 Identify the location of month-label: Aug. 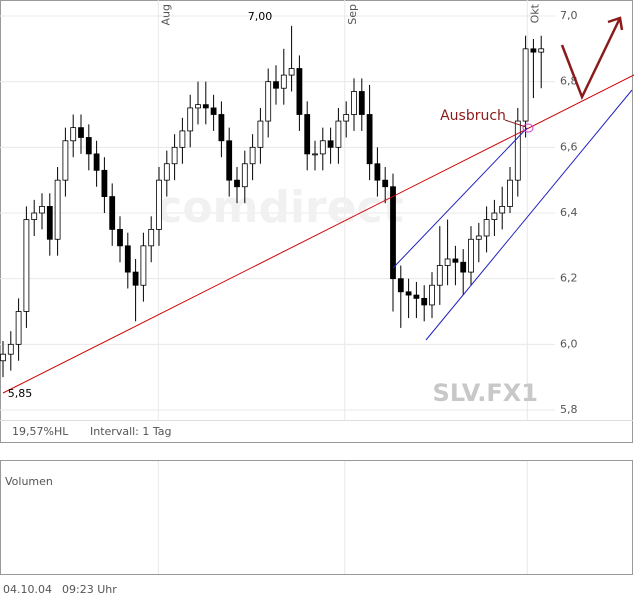
(165, 14).